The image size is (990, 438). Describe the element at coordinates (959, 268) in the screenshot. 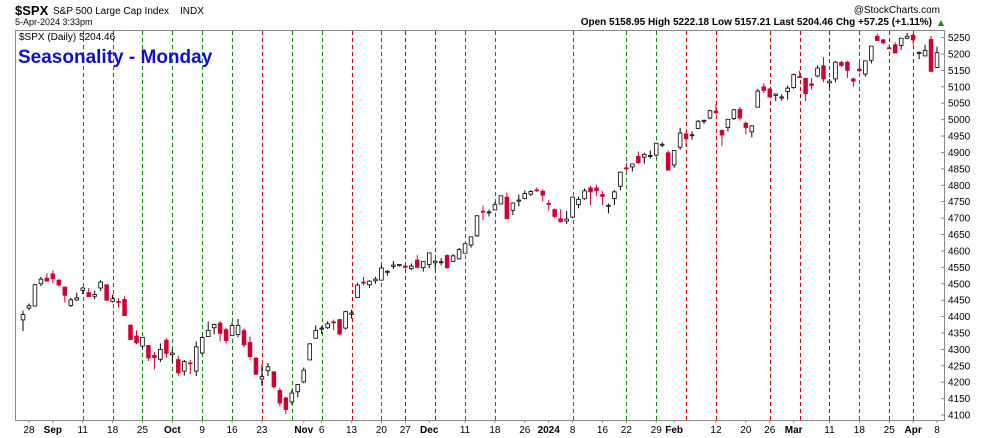

I see `y-tick-label: 4550` at that location.